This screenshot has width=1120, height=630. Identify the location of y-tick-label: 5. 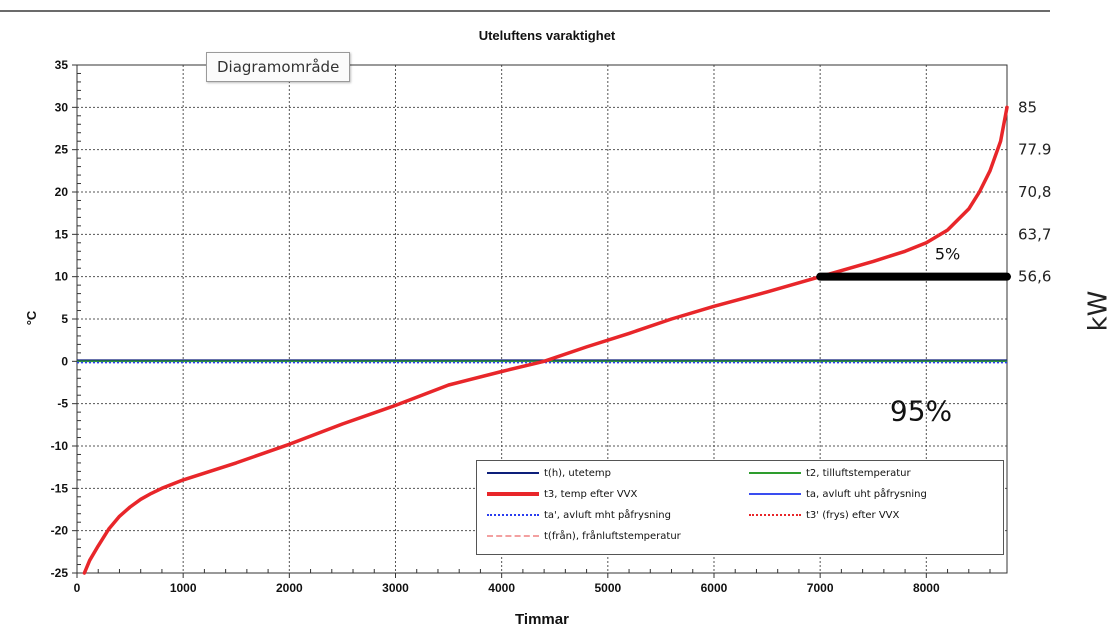
(64, 319).